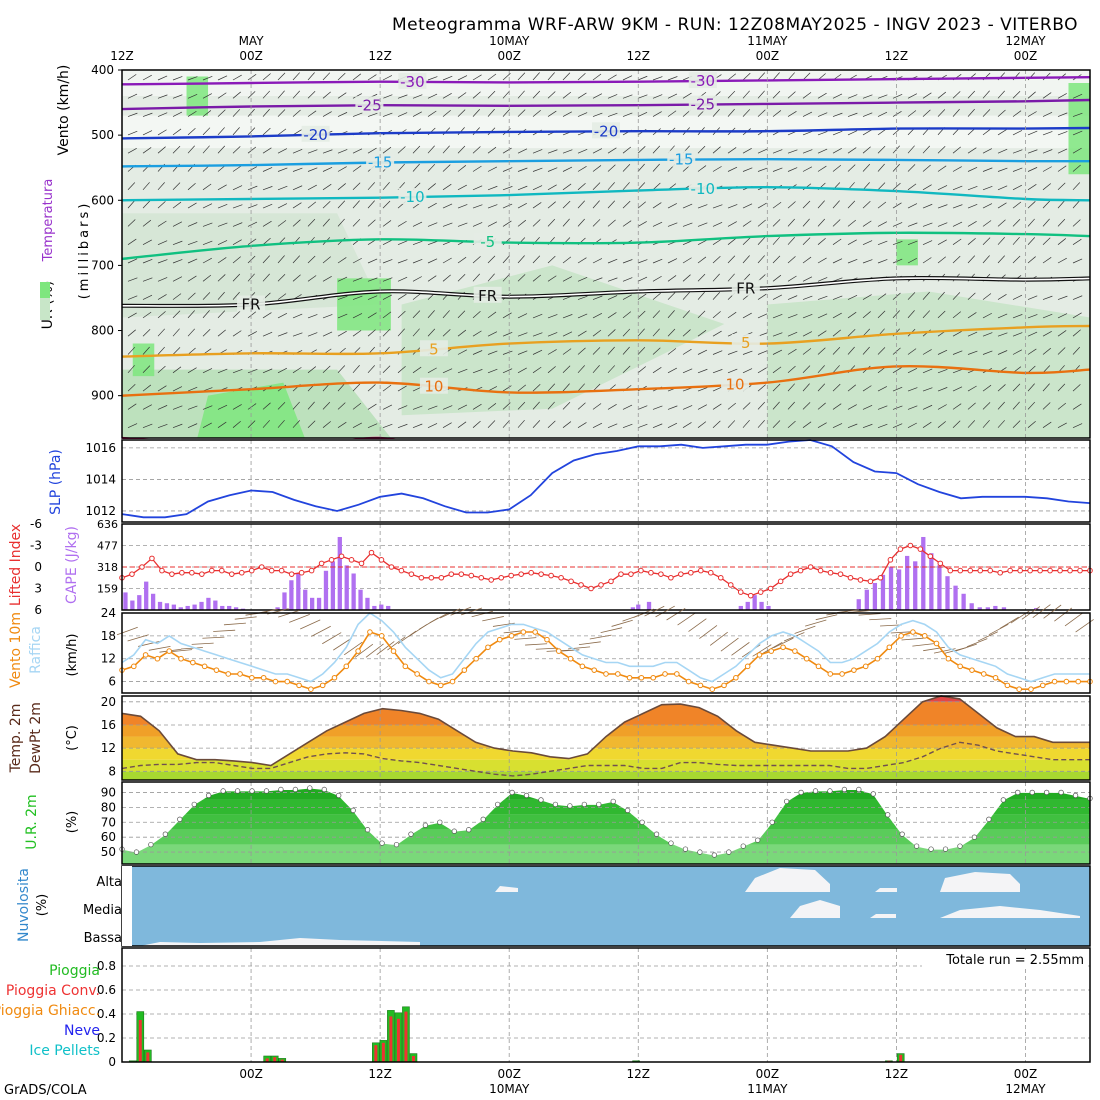 The width and height of the screenshot is (1100, 1100). What do you see at coordinates (606, 738) in the screenshot?
I see `temp-fill` at bounding box center [606, 738].